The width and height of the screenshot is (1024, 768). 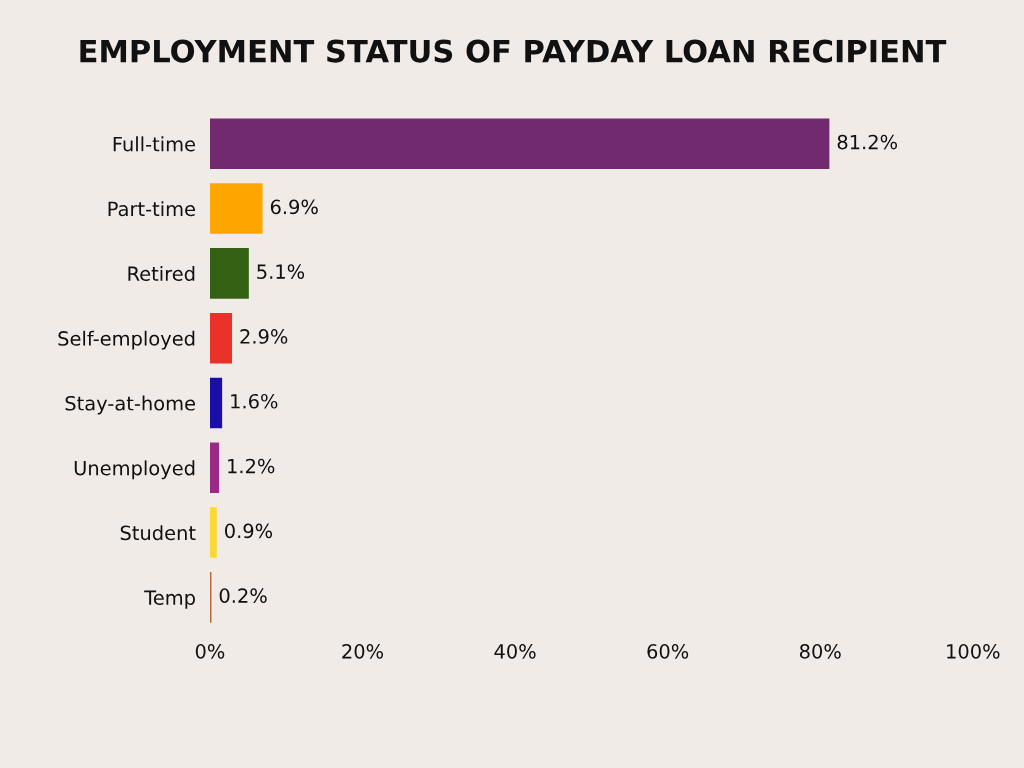 I want to click on x-tick-label: 20%, so click(x=363, y=651).